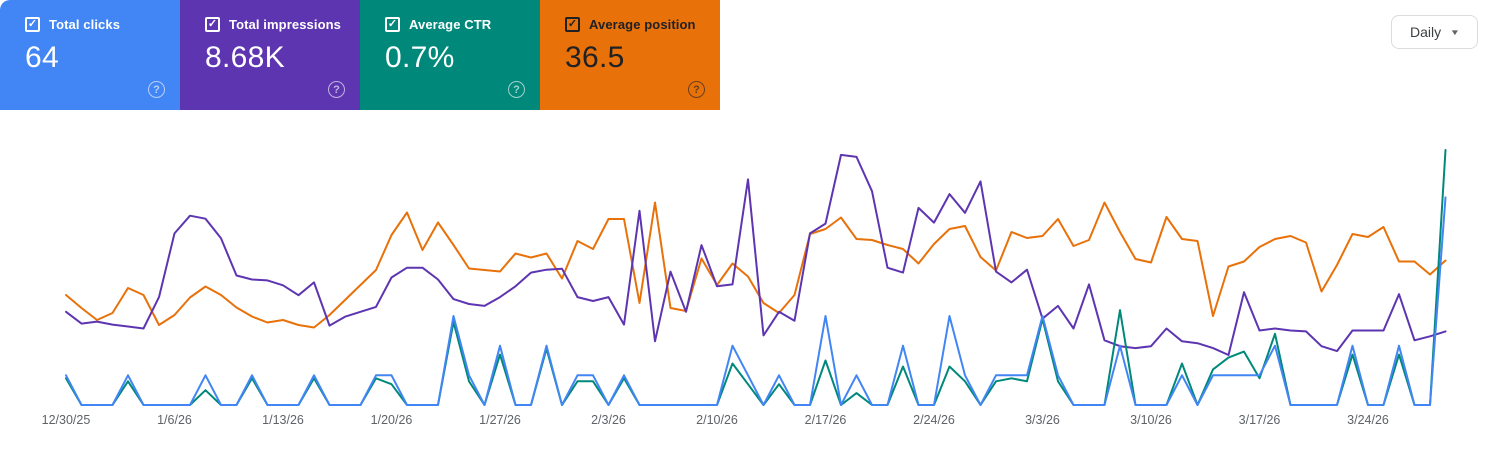 Image resolution: width=1493 pixels, height=452 pixels. I want to click on metric-card-average-position: ✓ Average position 36.5 ?, so click(630, 55).